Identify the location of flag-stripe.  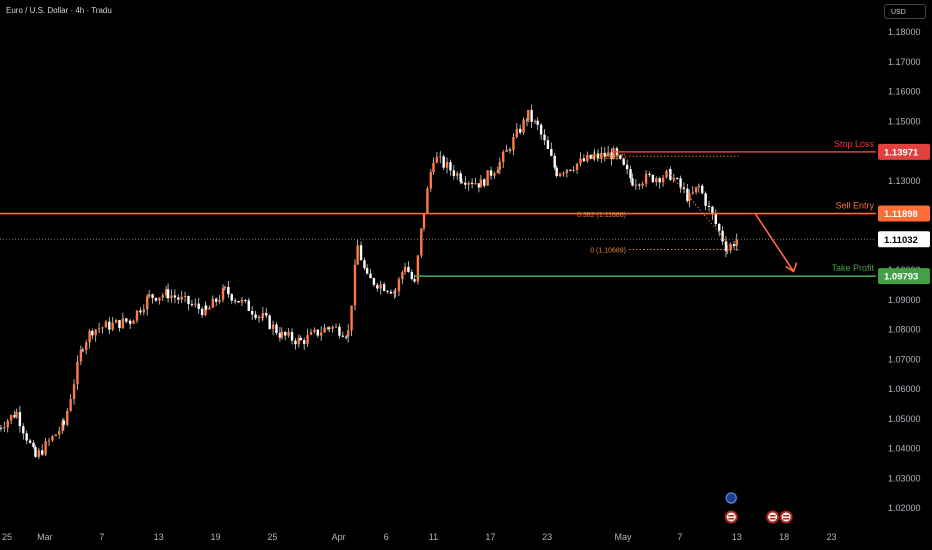
(786, 519).